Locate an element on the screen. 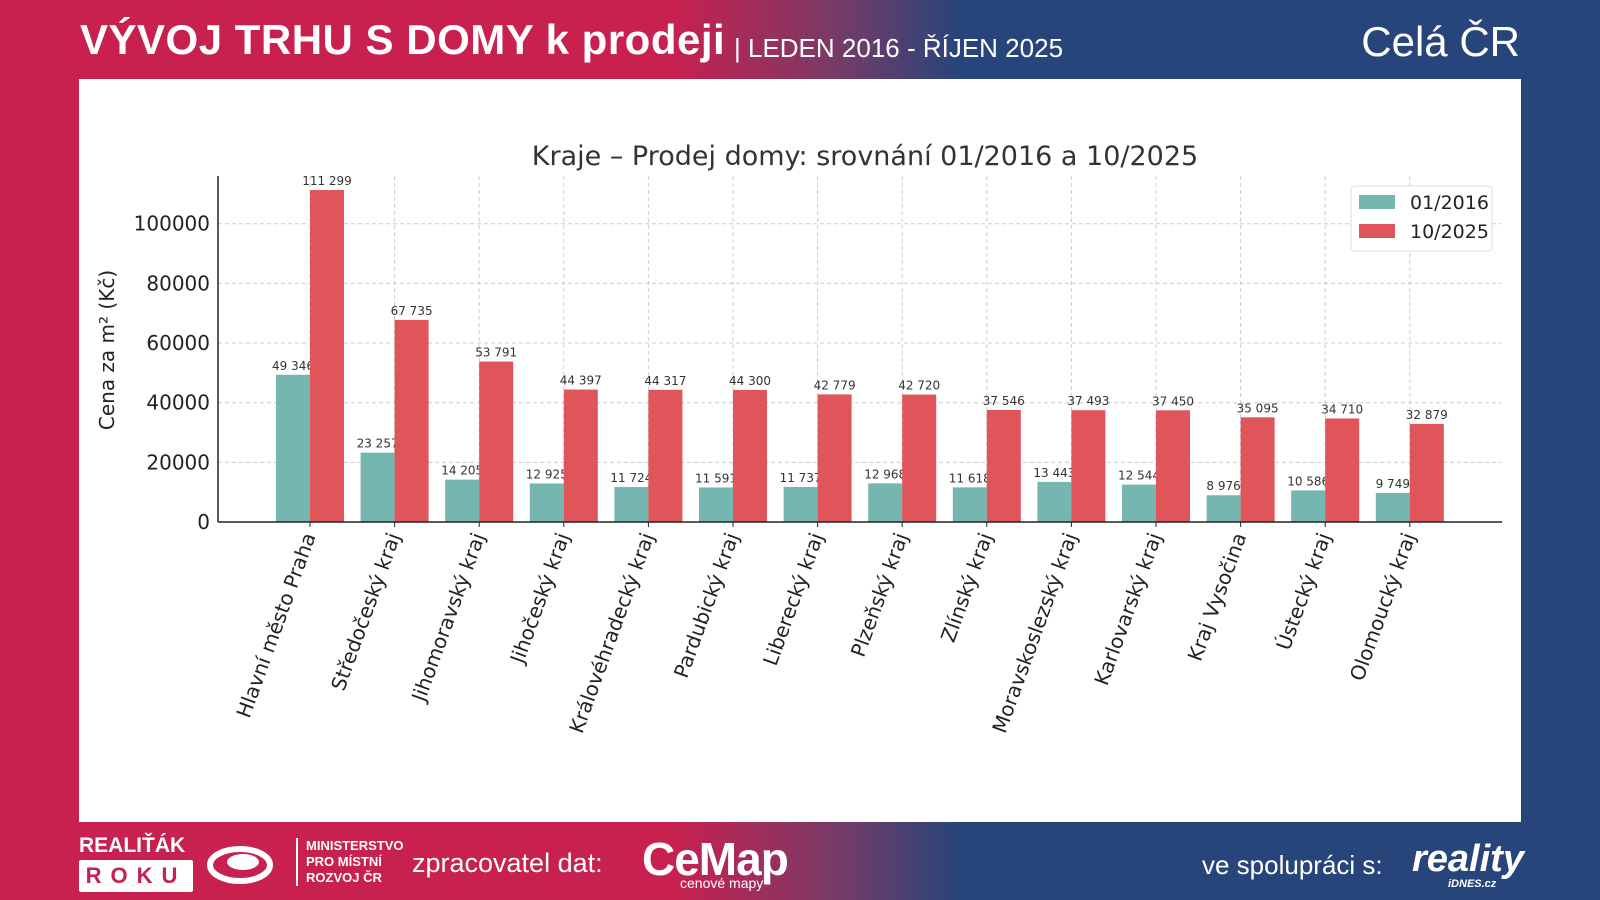 This screenshot has height=900, width=1600. idnes-logo: iDNES.cz is located at coordinates (1472, 884).